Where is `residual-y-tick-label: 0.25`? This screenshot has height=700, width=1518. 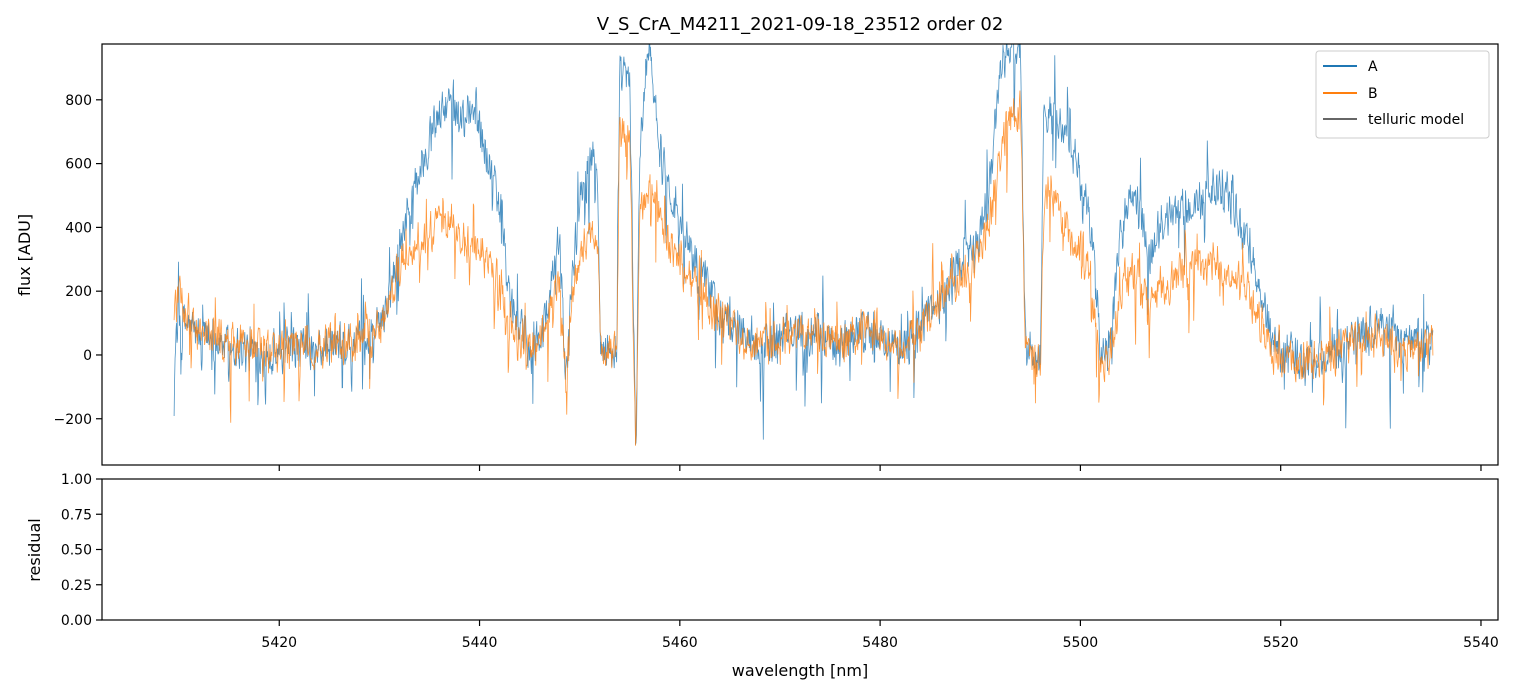
residual-y-tick-label: 0.25 is located at coordinates (76, 586).